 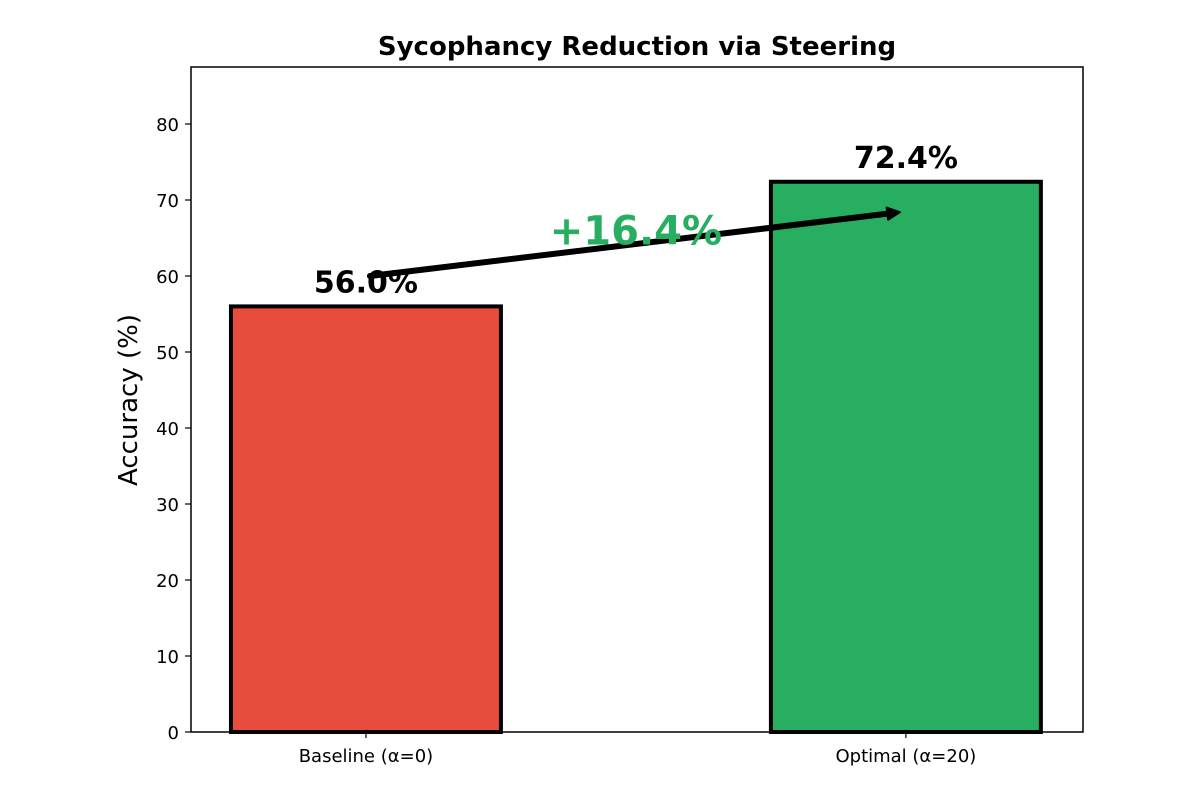 I want to click on y-tick-label: 20, so click(x=167, y=581).